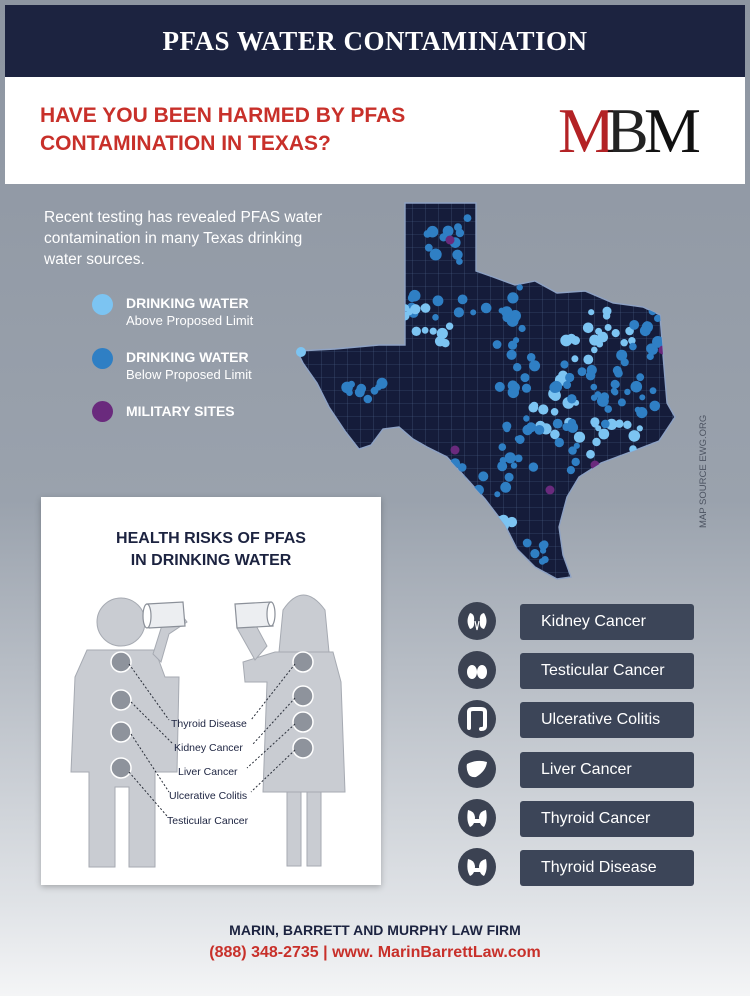 Image resolution: width=750 pixels, height=996 pixels. What do you see at coordinates (121, 732) in the screenshot?
I see `colon-icon` at bounding box center [121, 732].